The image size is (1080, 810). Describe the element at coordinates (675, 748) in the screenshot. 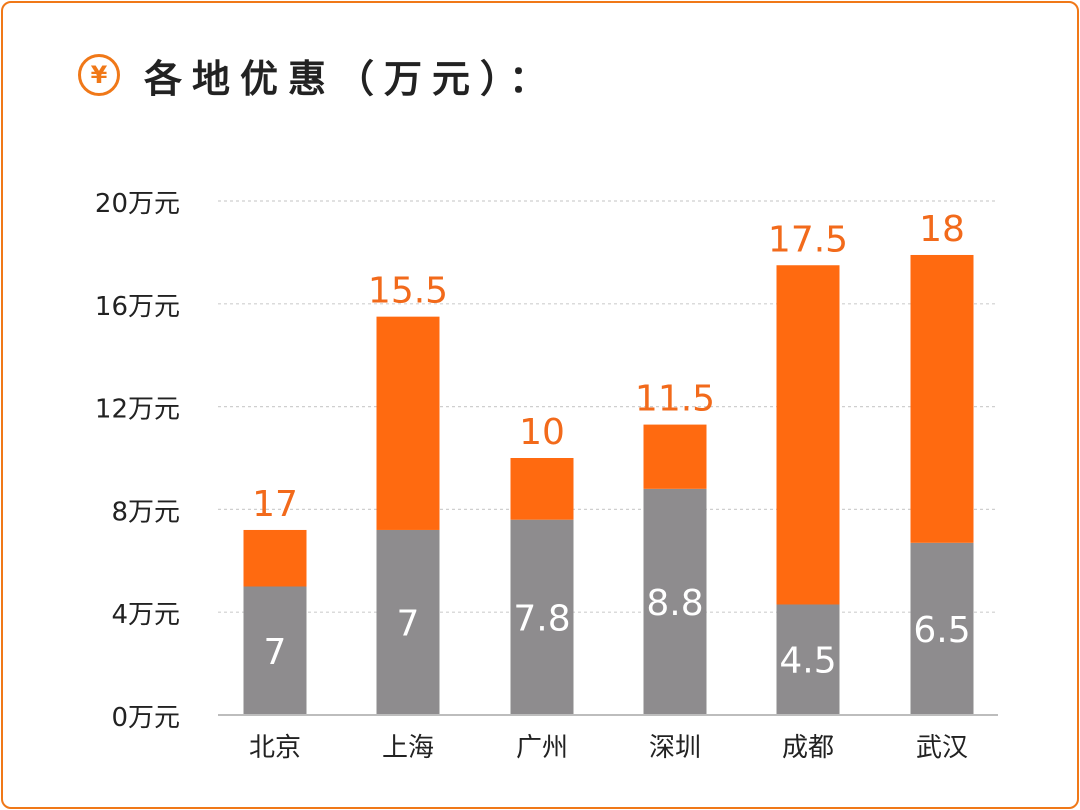

I see `x-category-label: 深圳` at that location.